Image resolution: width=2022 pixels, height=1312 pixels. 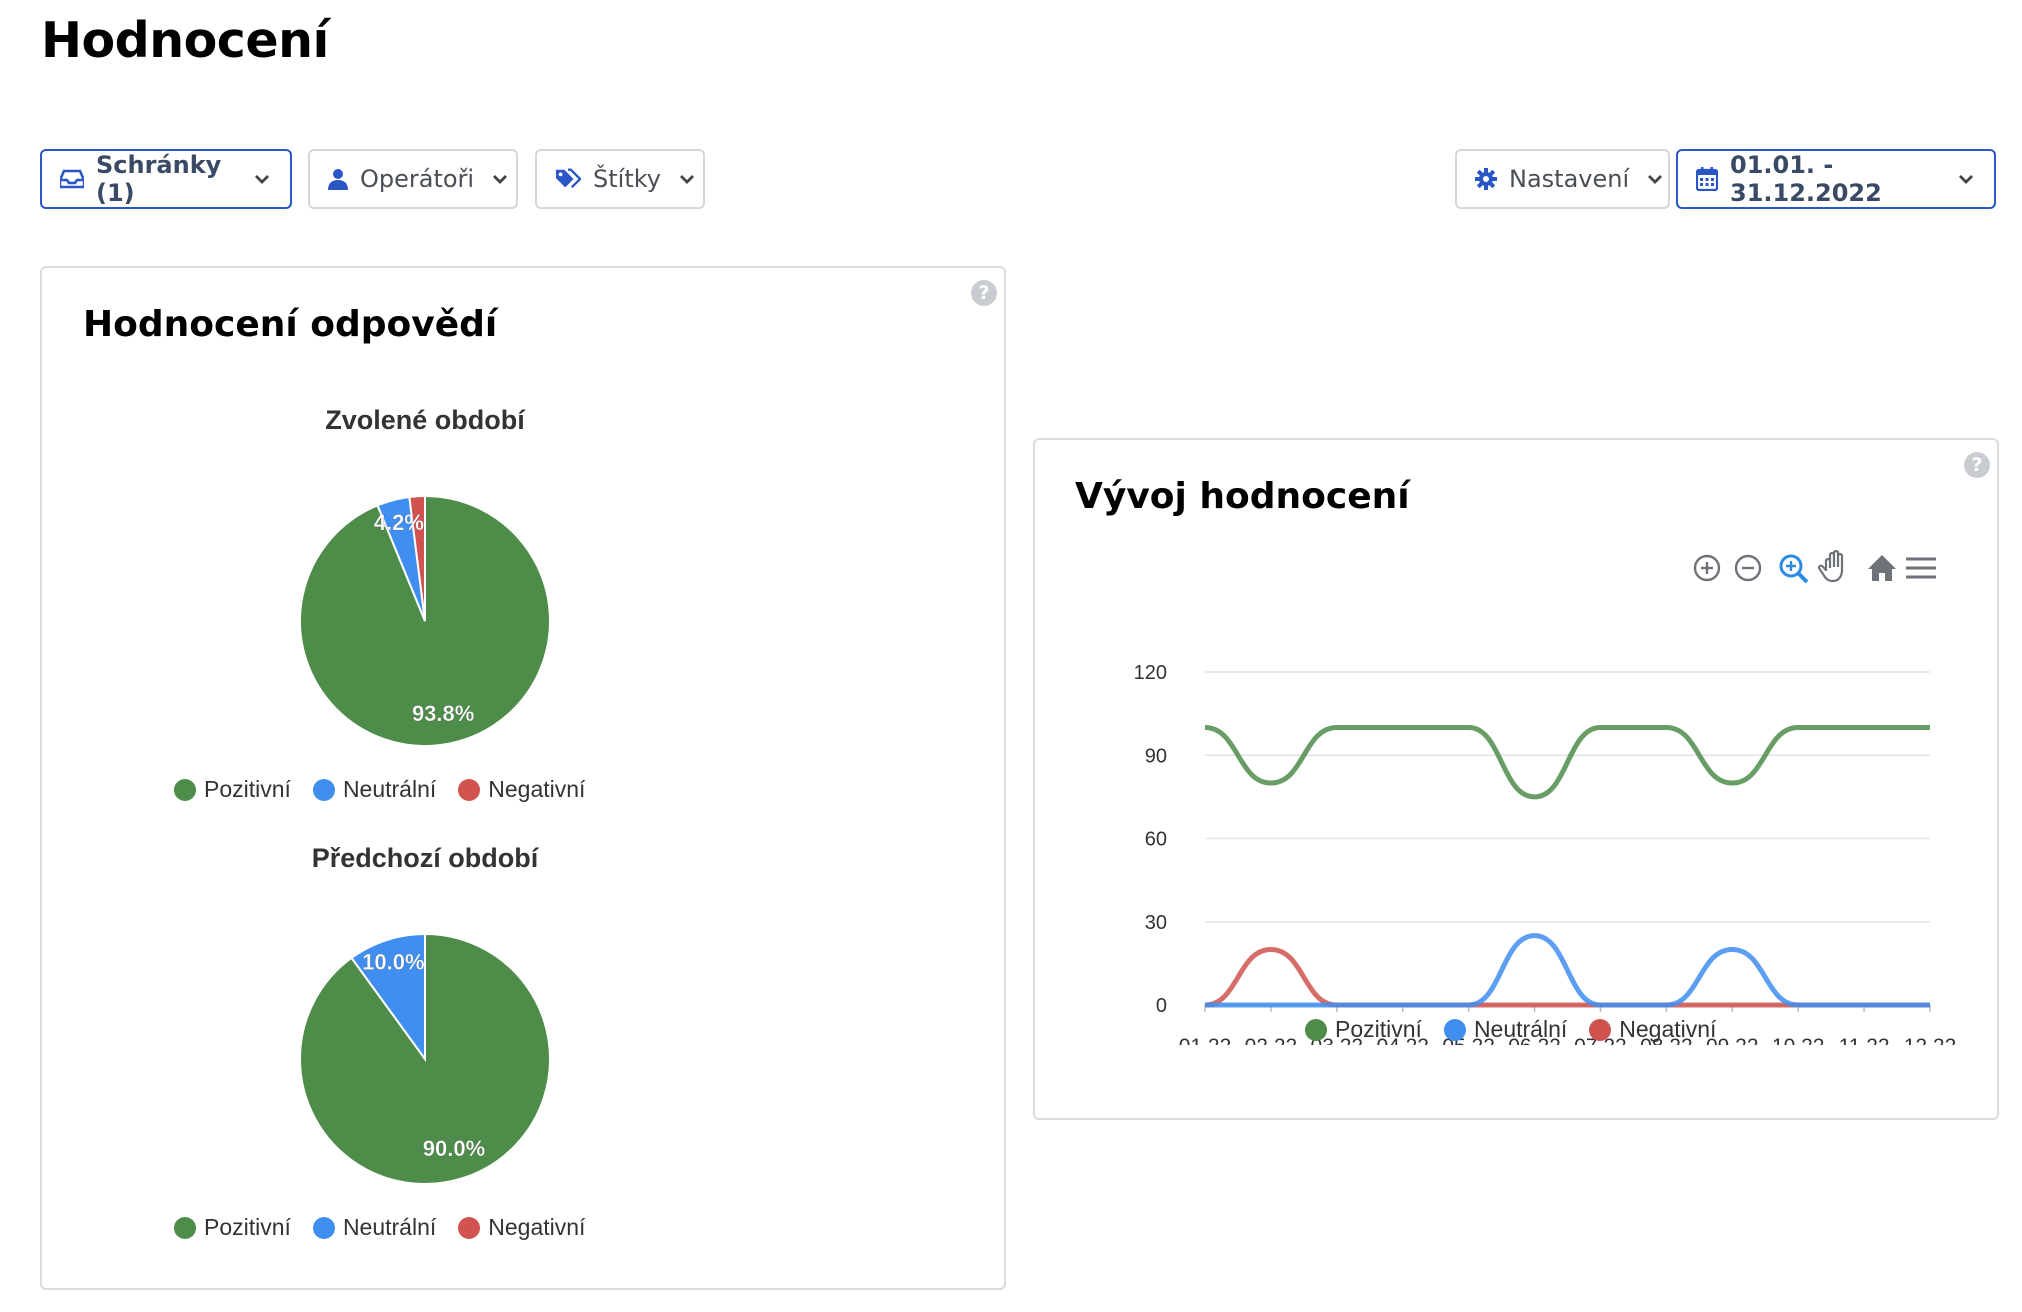 I want to click on previous-period-title: Předchozí období, so click(x=425, y=858).